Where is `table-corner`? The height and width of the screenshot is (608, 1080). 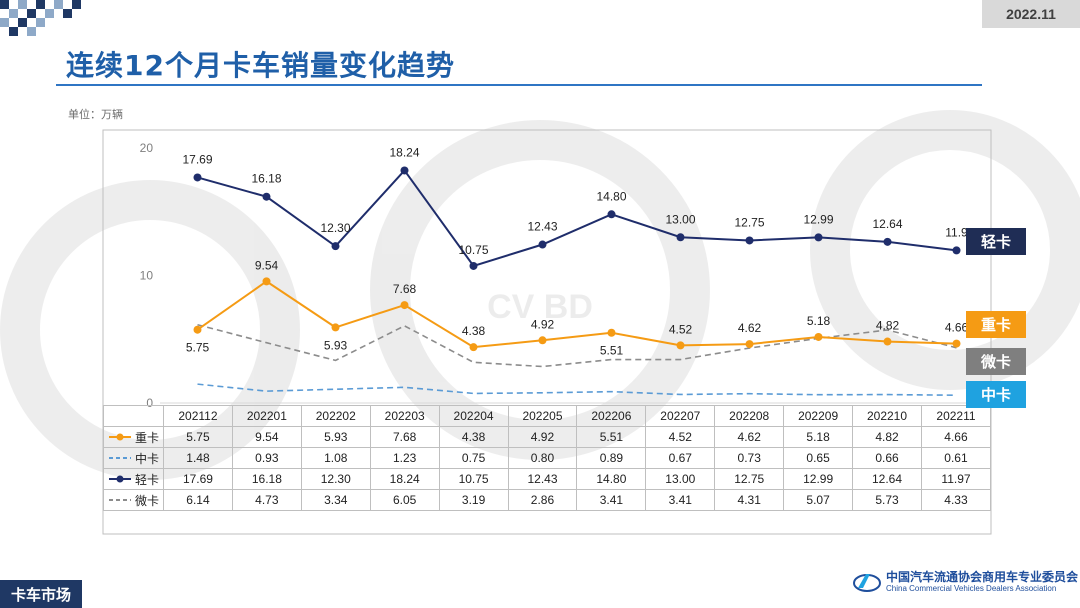 table-corner is located at coordinates (133, 416).